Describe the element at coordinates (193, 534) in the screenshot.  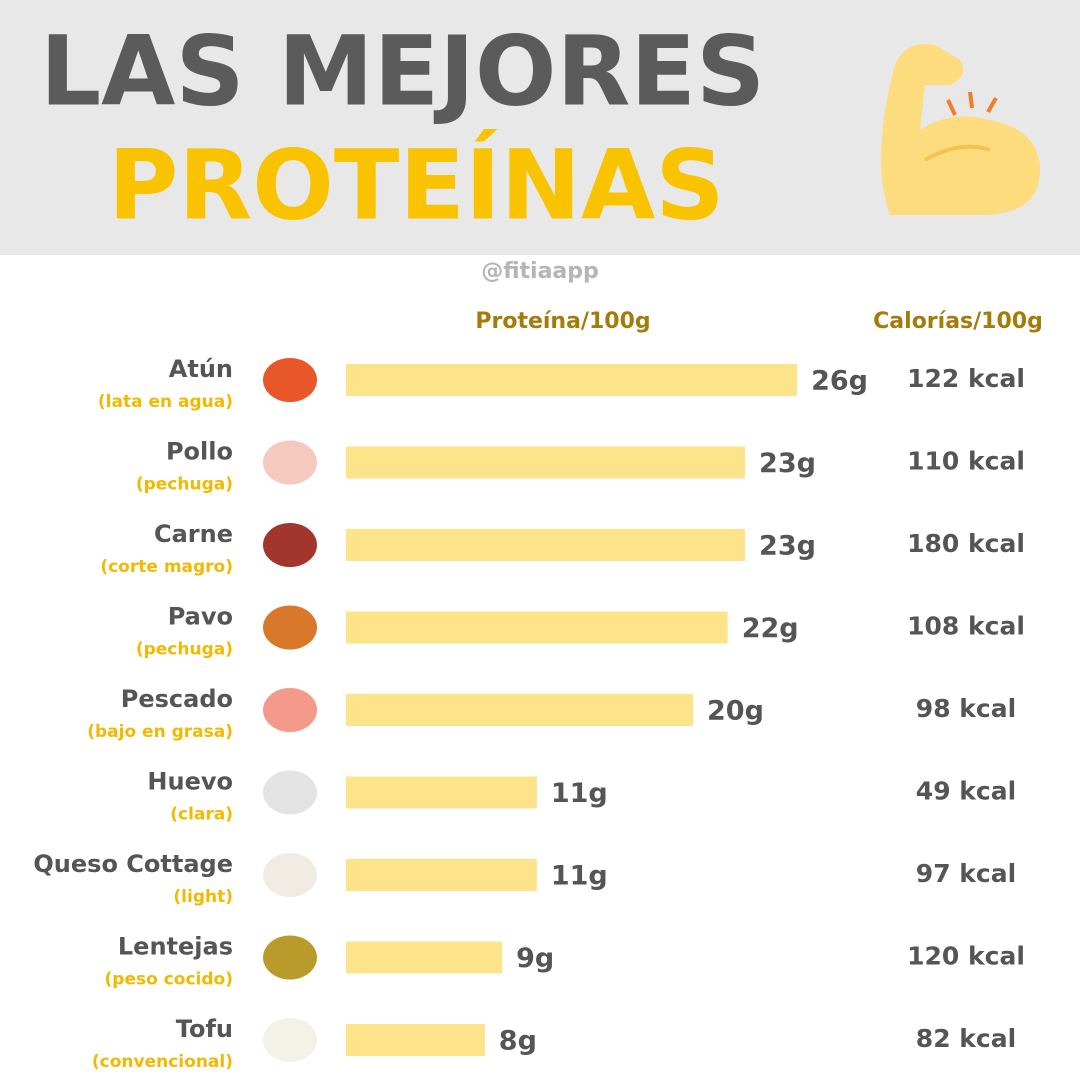
I see `category-label: Carne` at that location.